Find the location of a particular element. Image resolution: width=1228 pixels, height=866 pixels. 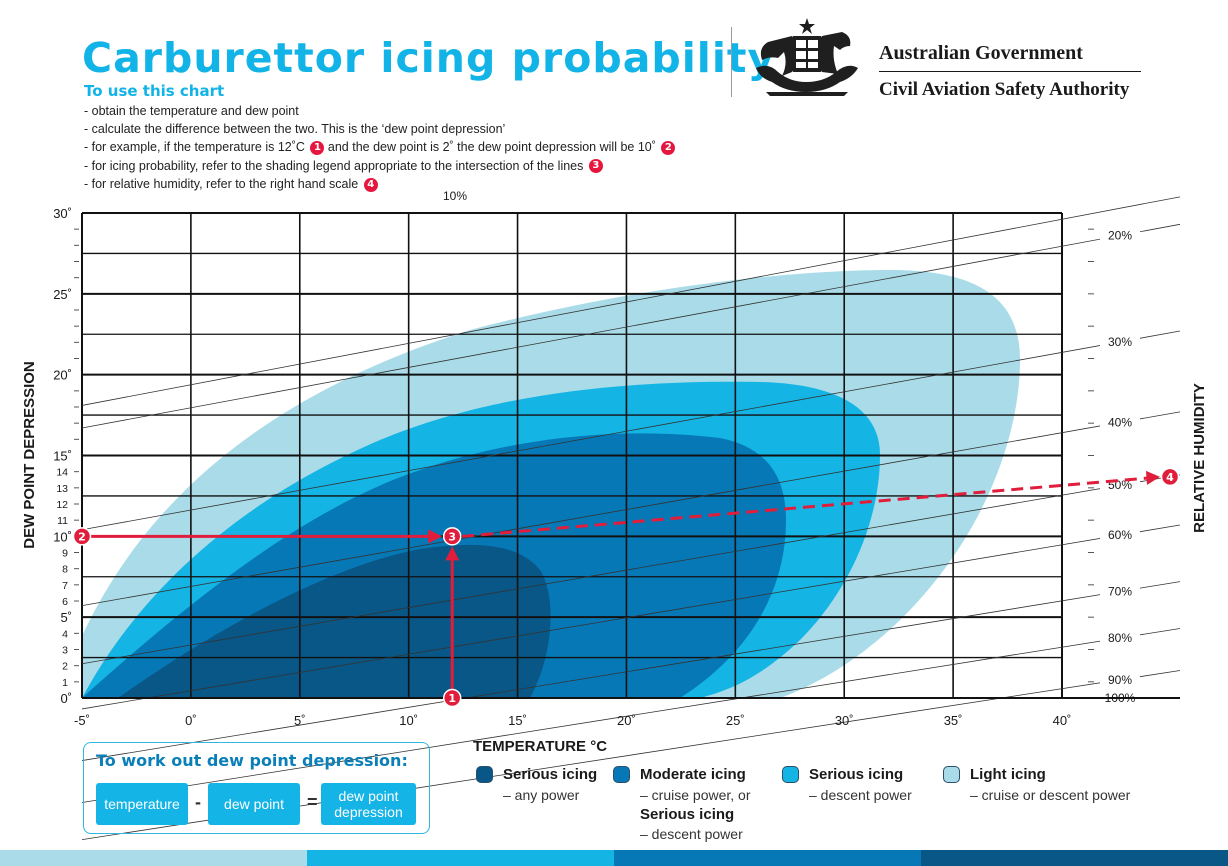

example-arrow-humidity is located at coordinates (1153, 477).